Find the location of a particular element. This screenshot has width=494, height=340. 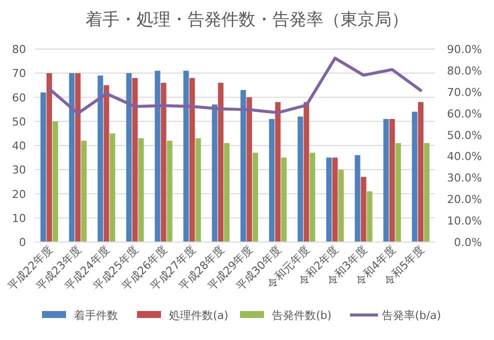

y2-tick-label: 0.0% is located at coordinates (468, 242).